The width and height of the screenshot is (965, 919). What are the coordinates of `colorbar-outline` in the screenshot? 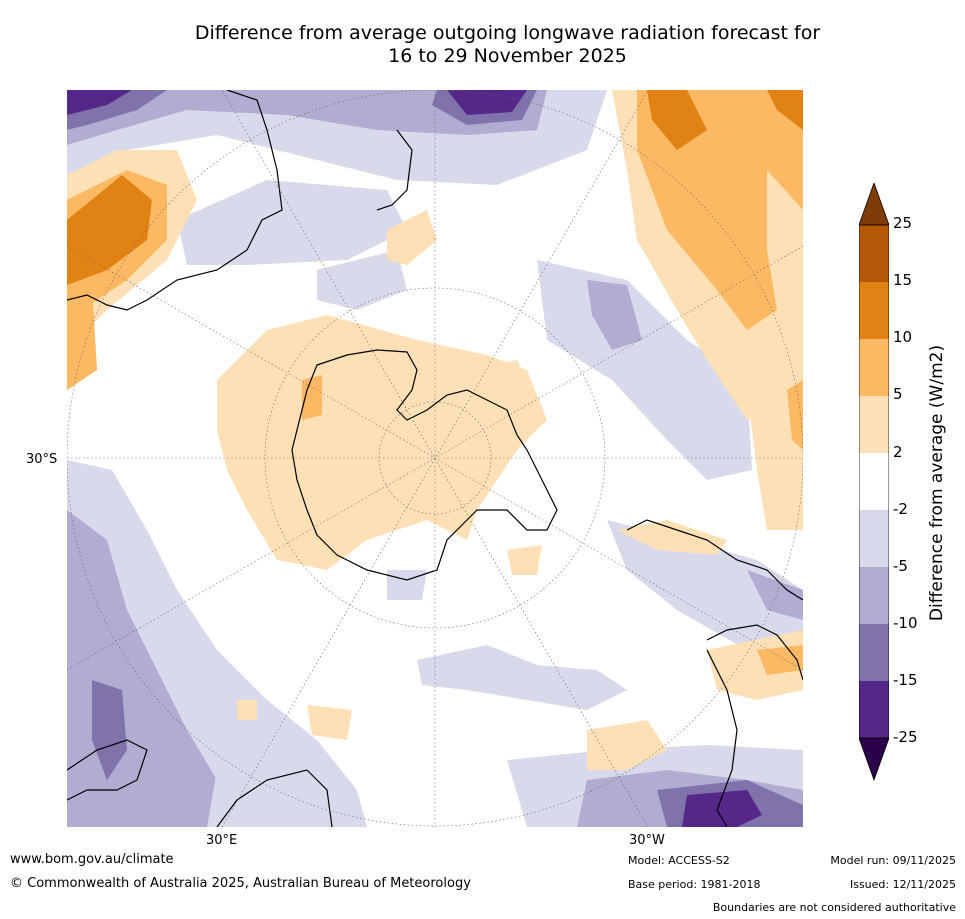 It's located at (874, 481).